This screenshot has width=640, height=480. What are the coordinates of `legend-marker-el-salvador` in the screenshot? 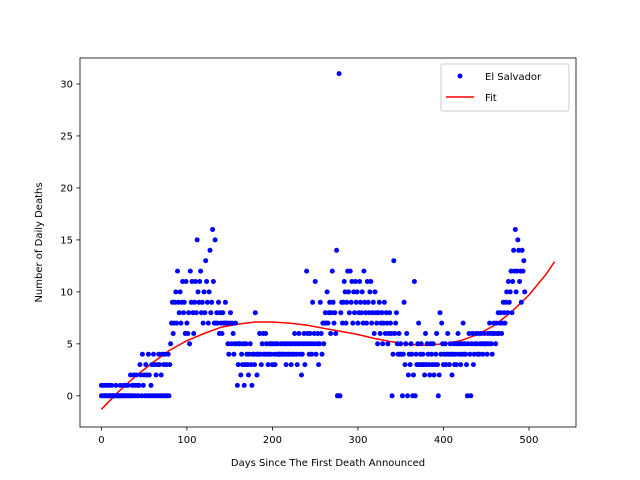 It's located at (460, 76).